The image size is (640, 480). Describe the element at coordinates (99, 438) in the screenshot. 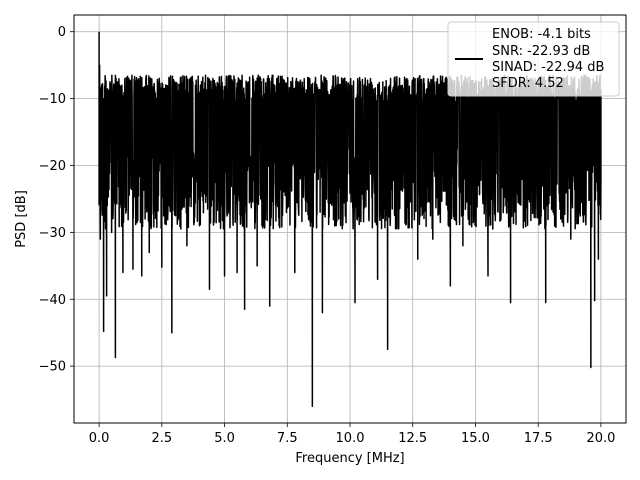

I see `x-tick-label: 0.0` at that location.